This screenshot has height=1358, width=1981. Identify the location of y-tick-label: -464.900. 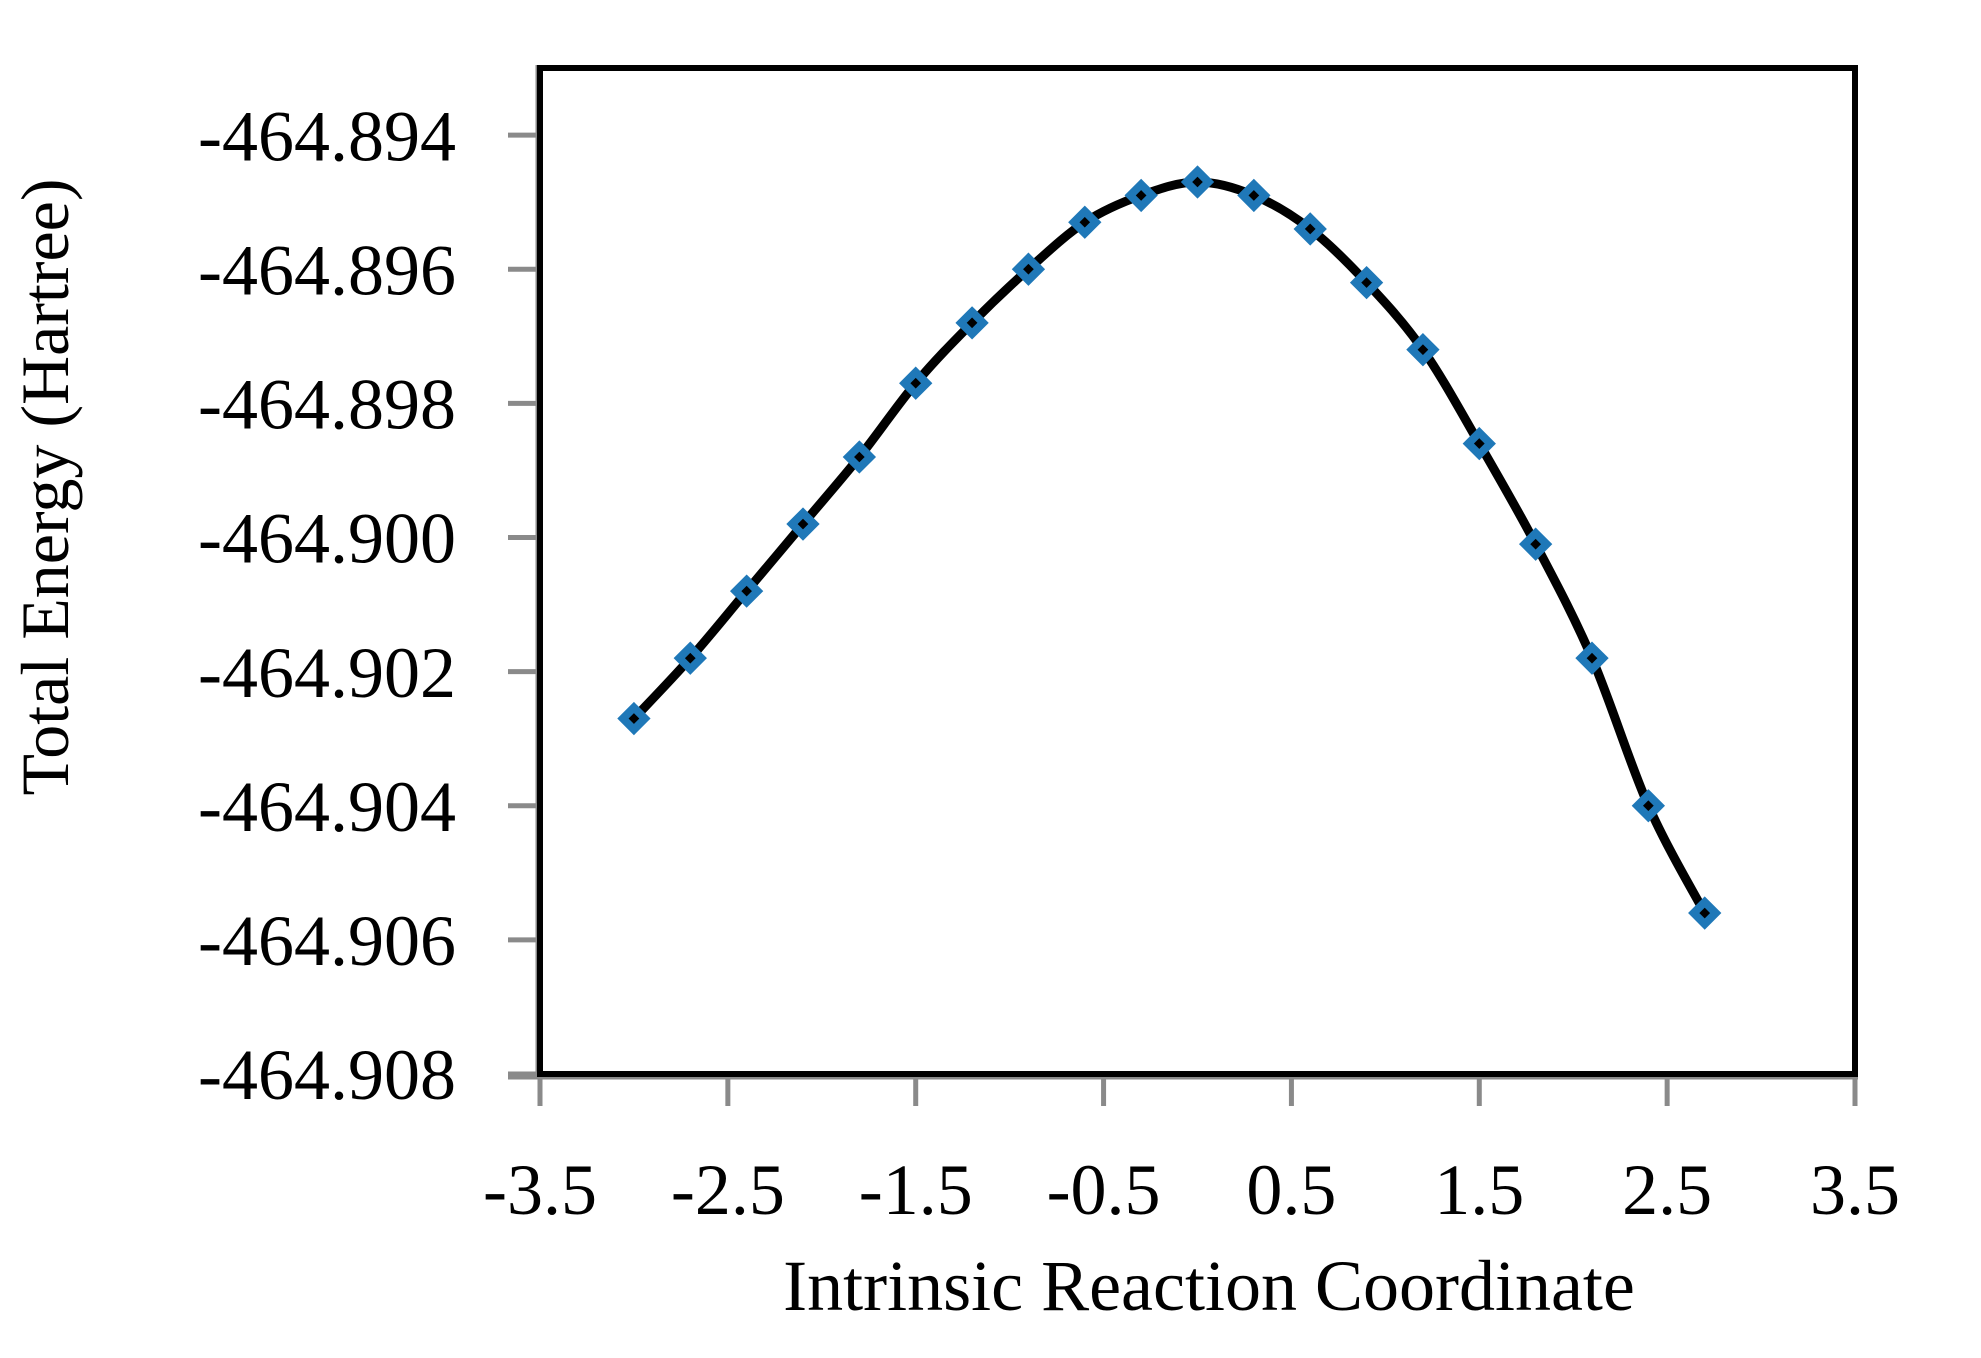
(327, 539).